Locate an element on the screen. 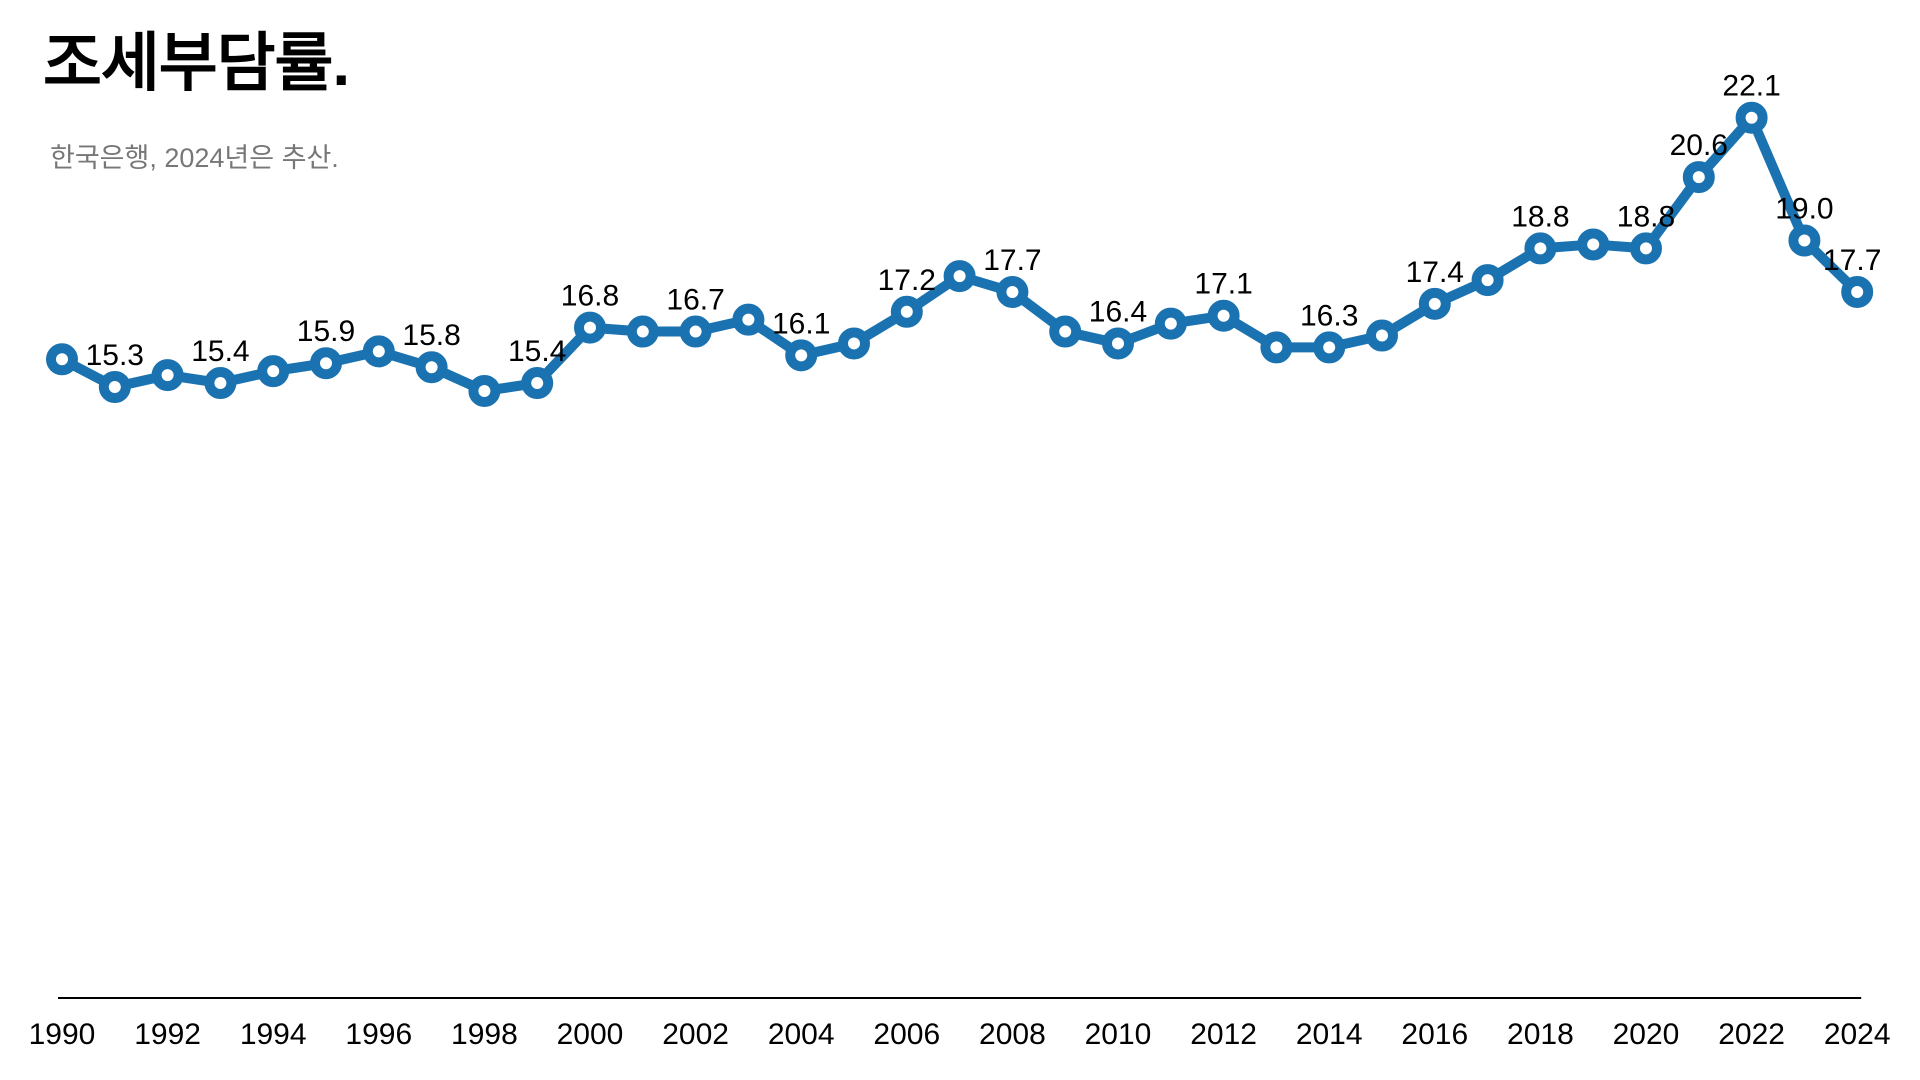  data-point-2002 is located at coordinates (695, 331).